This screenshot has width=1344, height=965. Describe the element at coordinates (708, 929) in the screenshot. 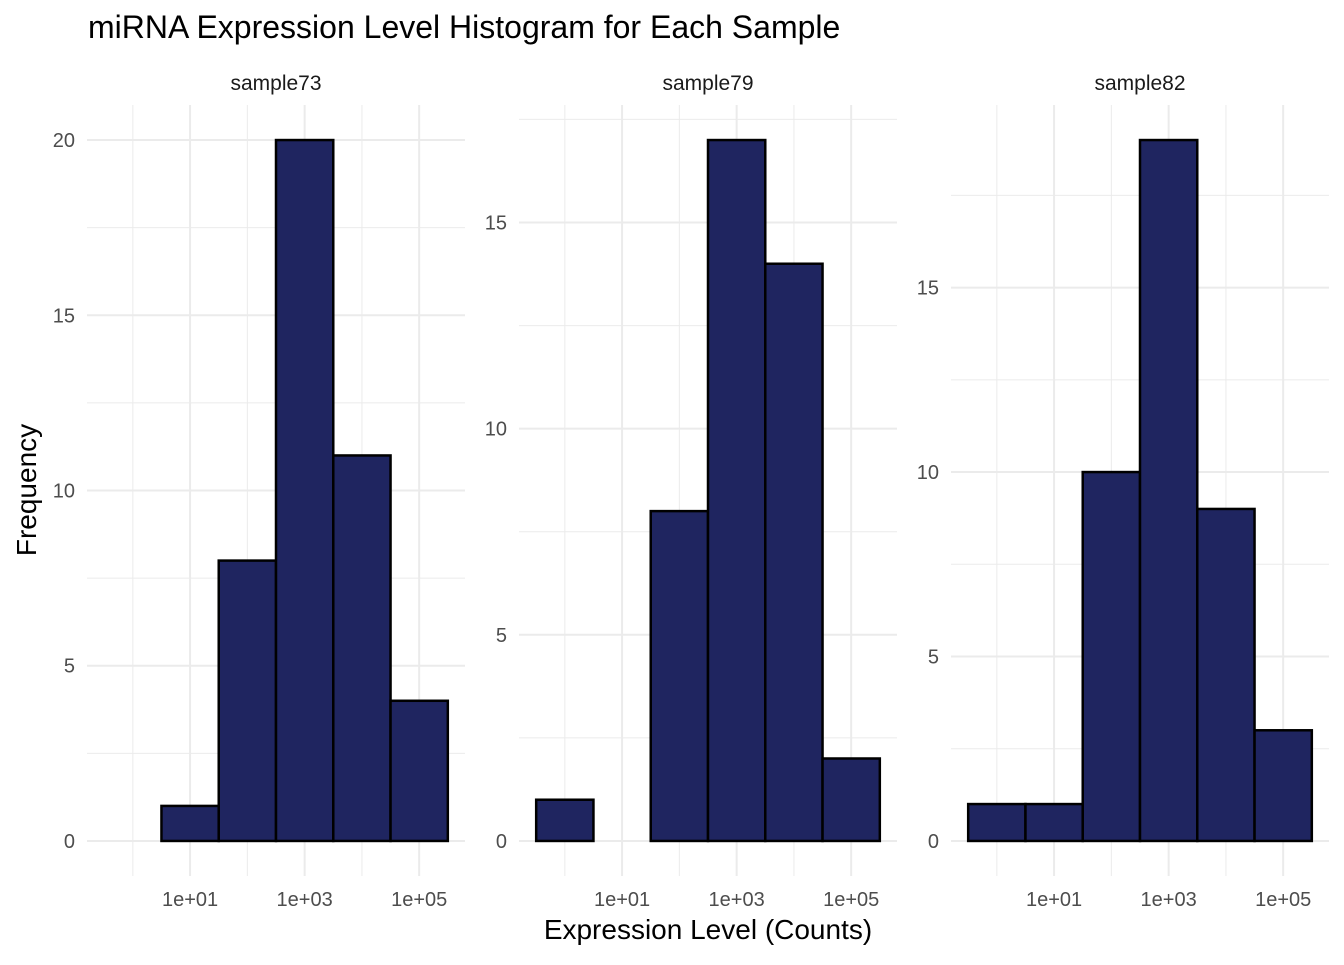

I see `x-axis-label: Expression Level (Counts)` at that location.